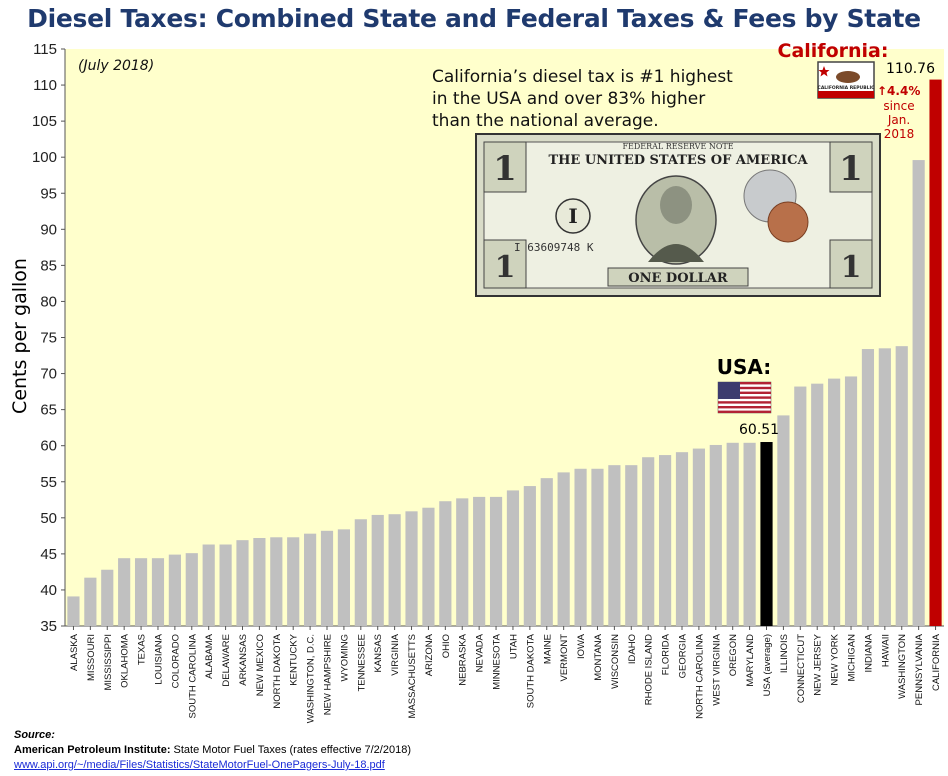 Image resolution: width=948 pixels, height=776 pixels. What do you see at coordinates (480, 652) in the screenshot?
I see `x-tick-label: NEVADA` at bounding box center [480, 652].